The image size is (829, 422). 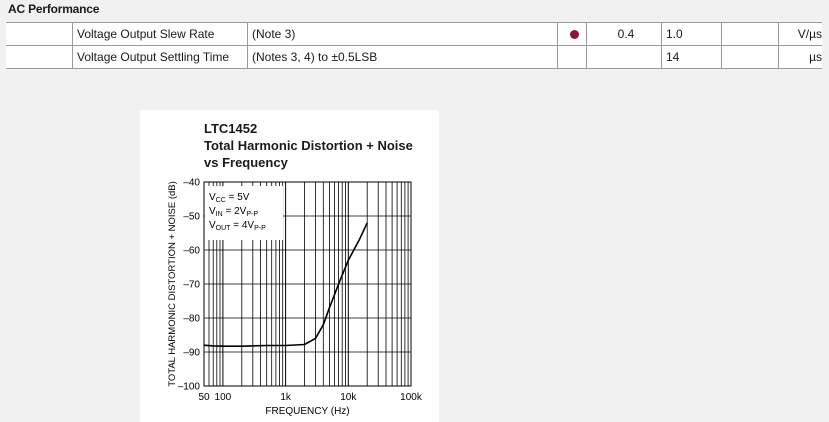 I want to click on y-tick-label: –40, so click(x=191, y=183).